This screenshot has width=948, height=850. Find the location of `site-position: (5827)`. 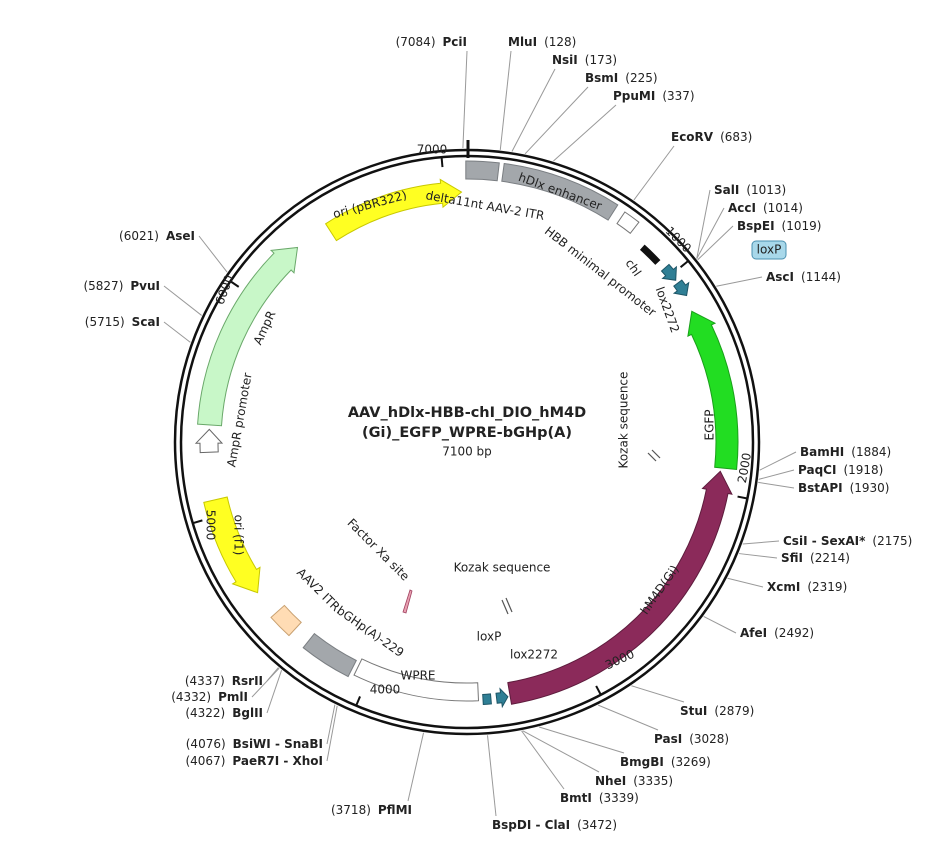

site-position: (5827) is located at coordinates (103, 286).